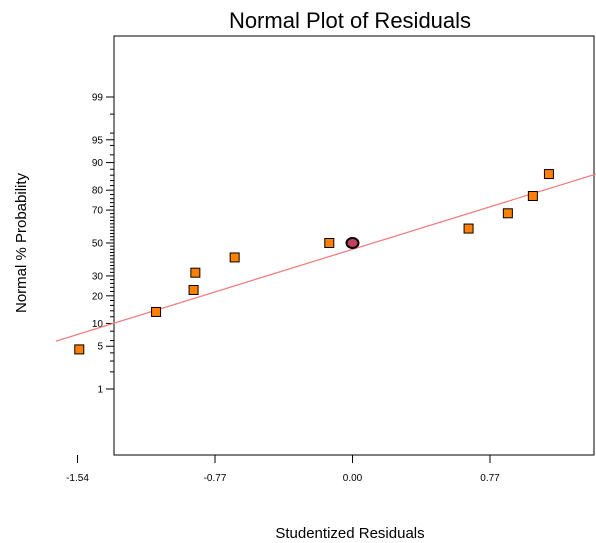  Describe the element at coordinates (77, 478) in the screenshot. I see `x-tick-label: -1.54` at that location.